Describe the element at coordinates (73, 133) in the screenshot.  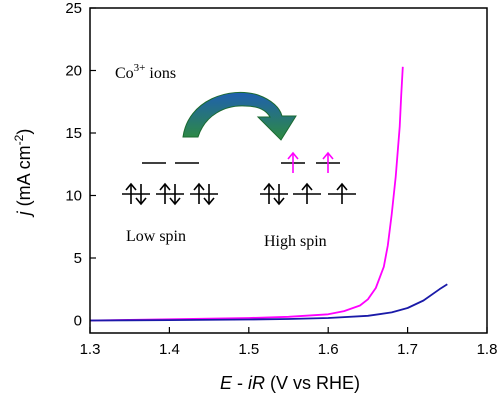
I see `y-tick-label: 15` at that location.